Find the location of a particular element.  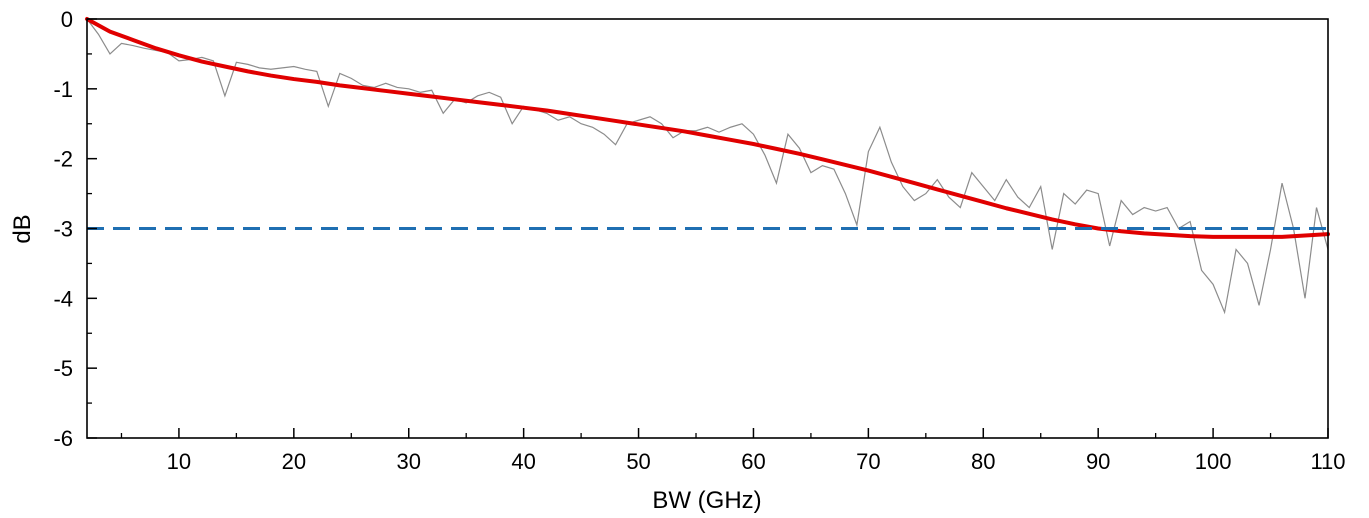

y-tick-label: 0 is located at coordinates (67, 19).